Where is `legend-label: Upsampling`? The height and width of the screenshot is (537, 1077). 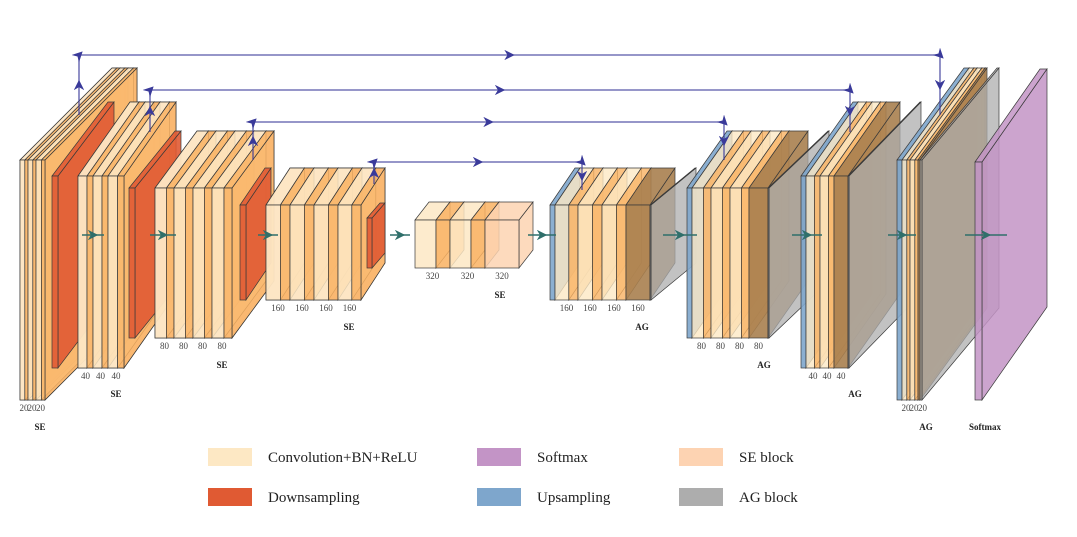
legend-label: Upsampling is located at coordinates (574, 498).